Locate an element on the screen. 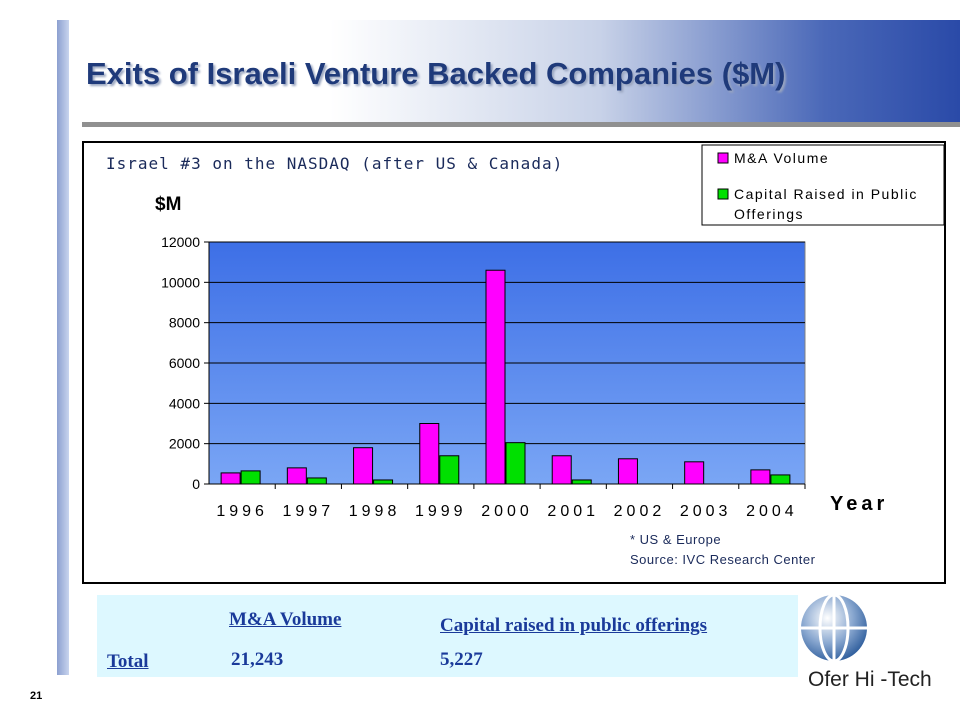  x-tick-label: 1999 is located at coordinates (441, 511).